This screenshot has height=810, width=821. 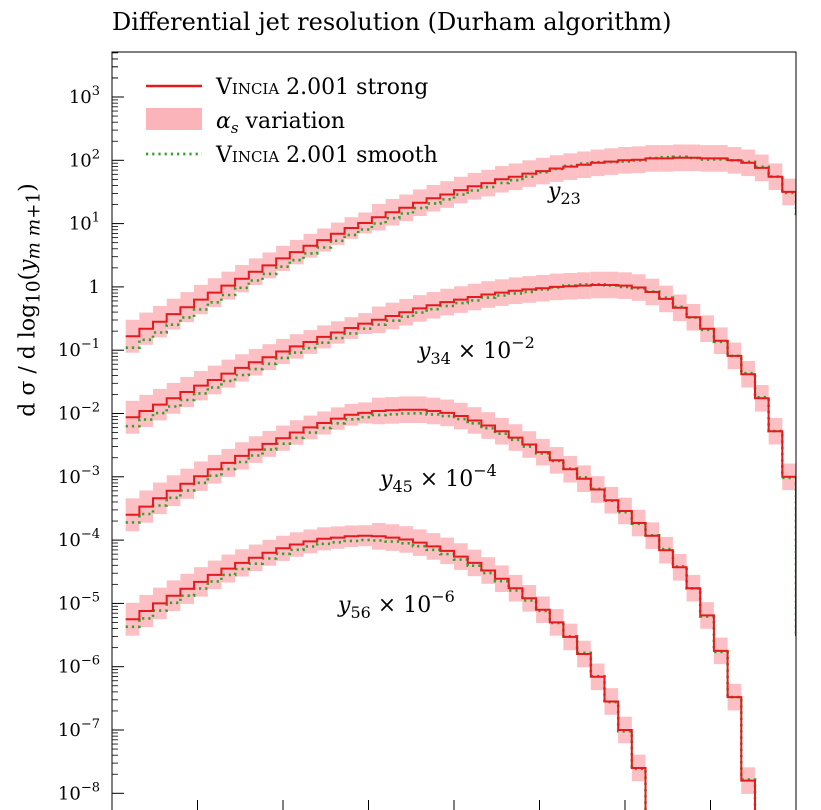 I want to click on y-tick-label: 10⁻⁵, so click(x=79, y=602).